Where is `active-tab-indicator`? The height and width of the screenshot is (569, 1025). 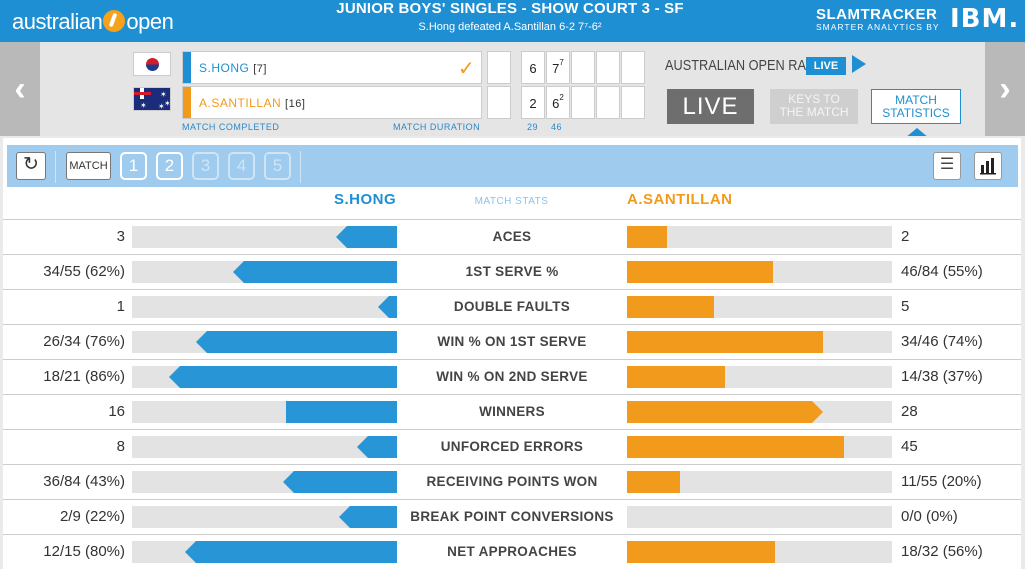 active-tab-indicator is located at coordinates (917, 133).